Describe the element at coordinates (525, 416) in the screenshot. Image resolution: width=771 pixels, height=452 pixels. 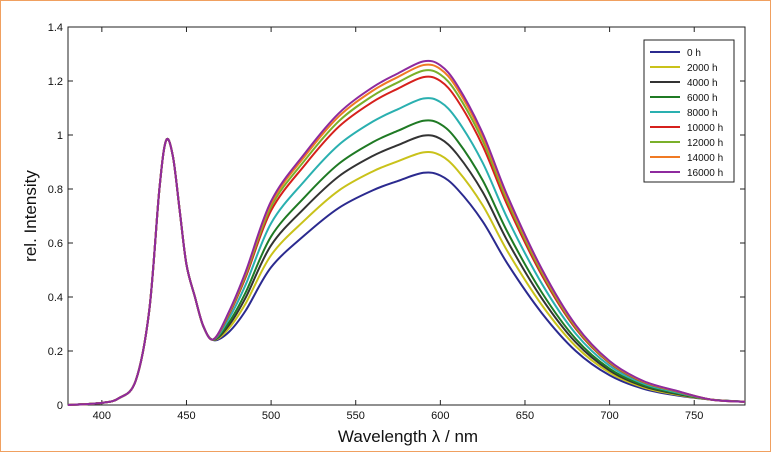
I see `x-tick-label: 650` at that location.